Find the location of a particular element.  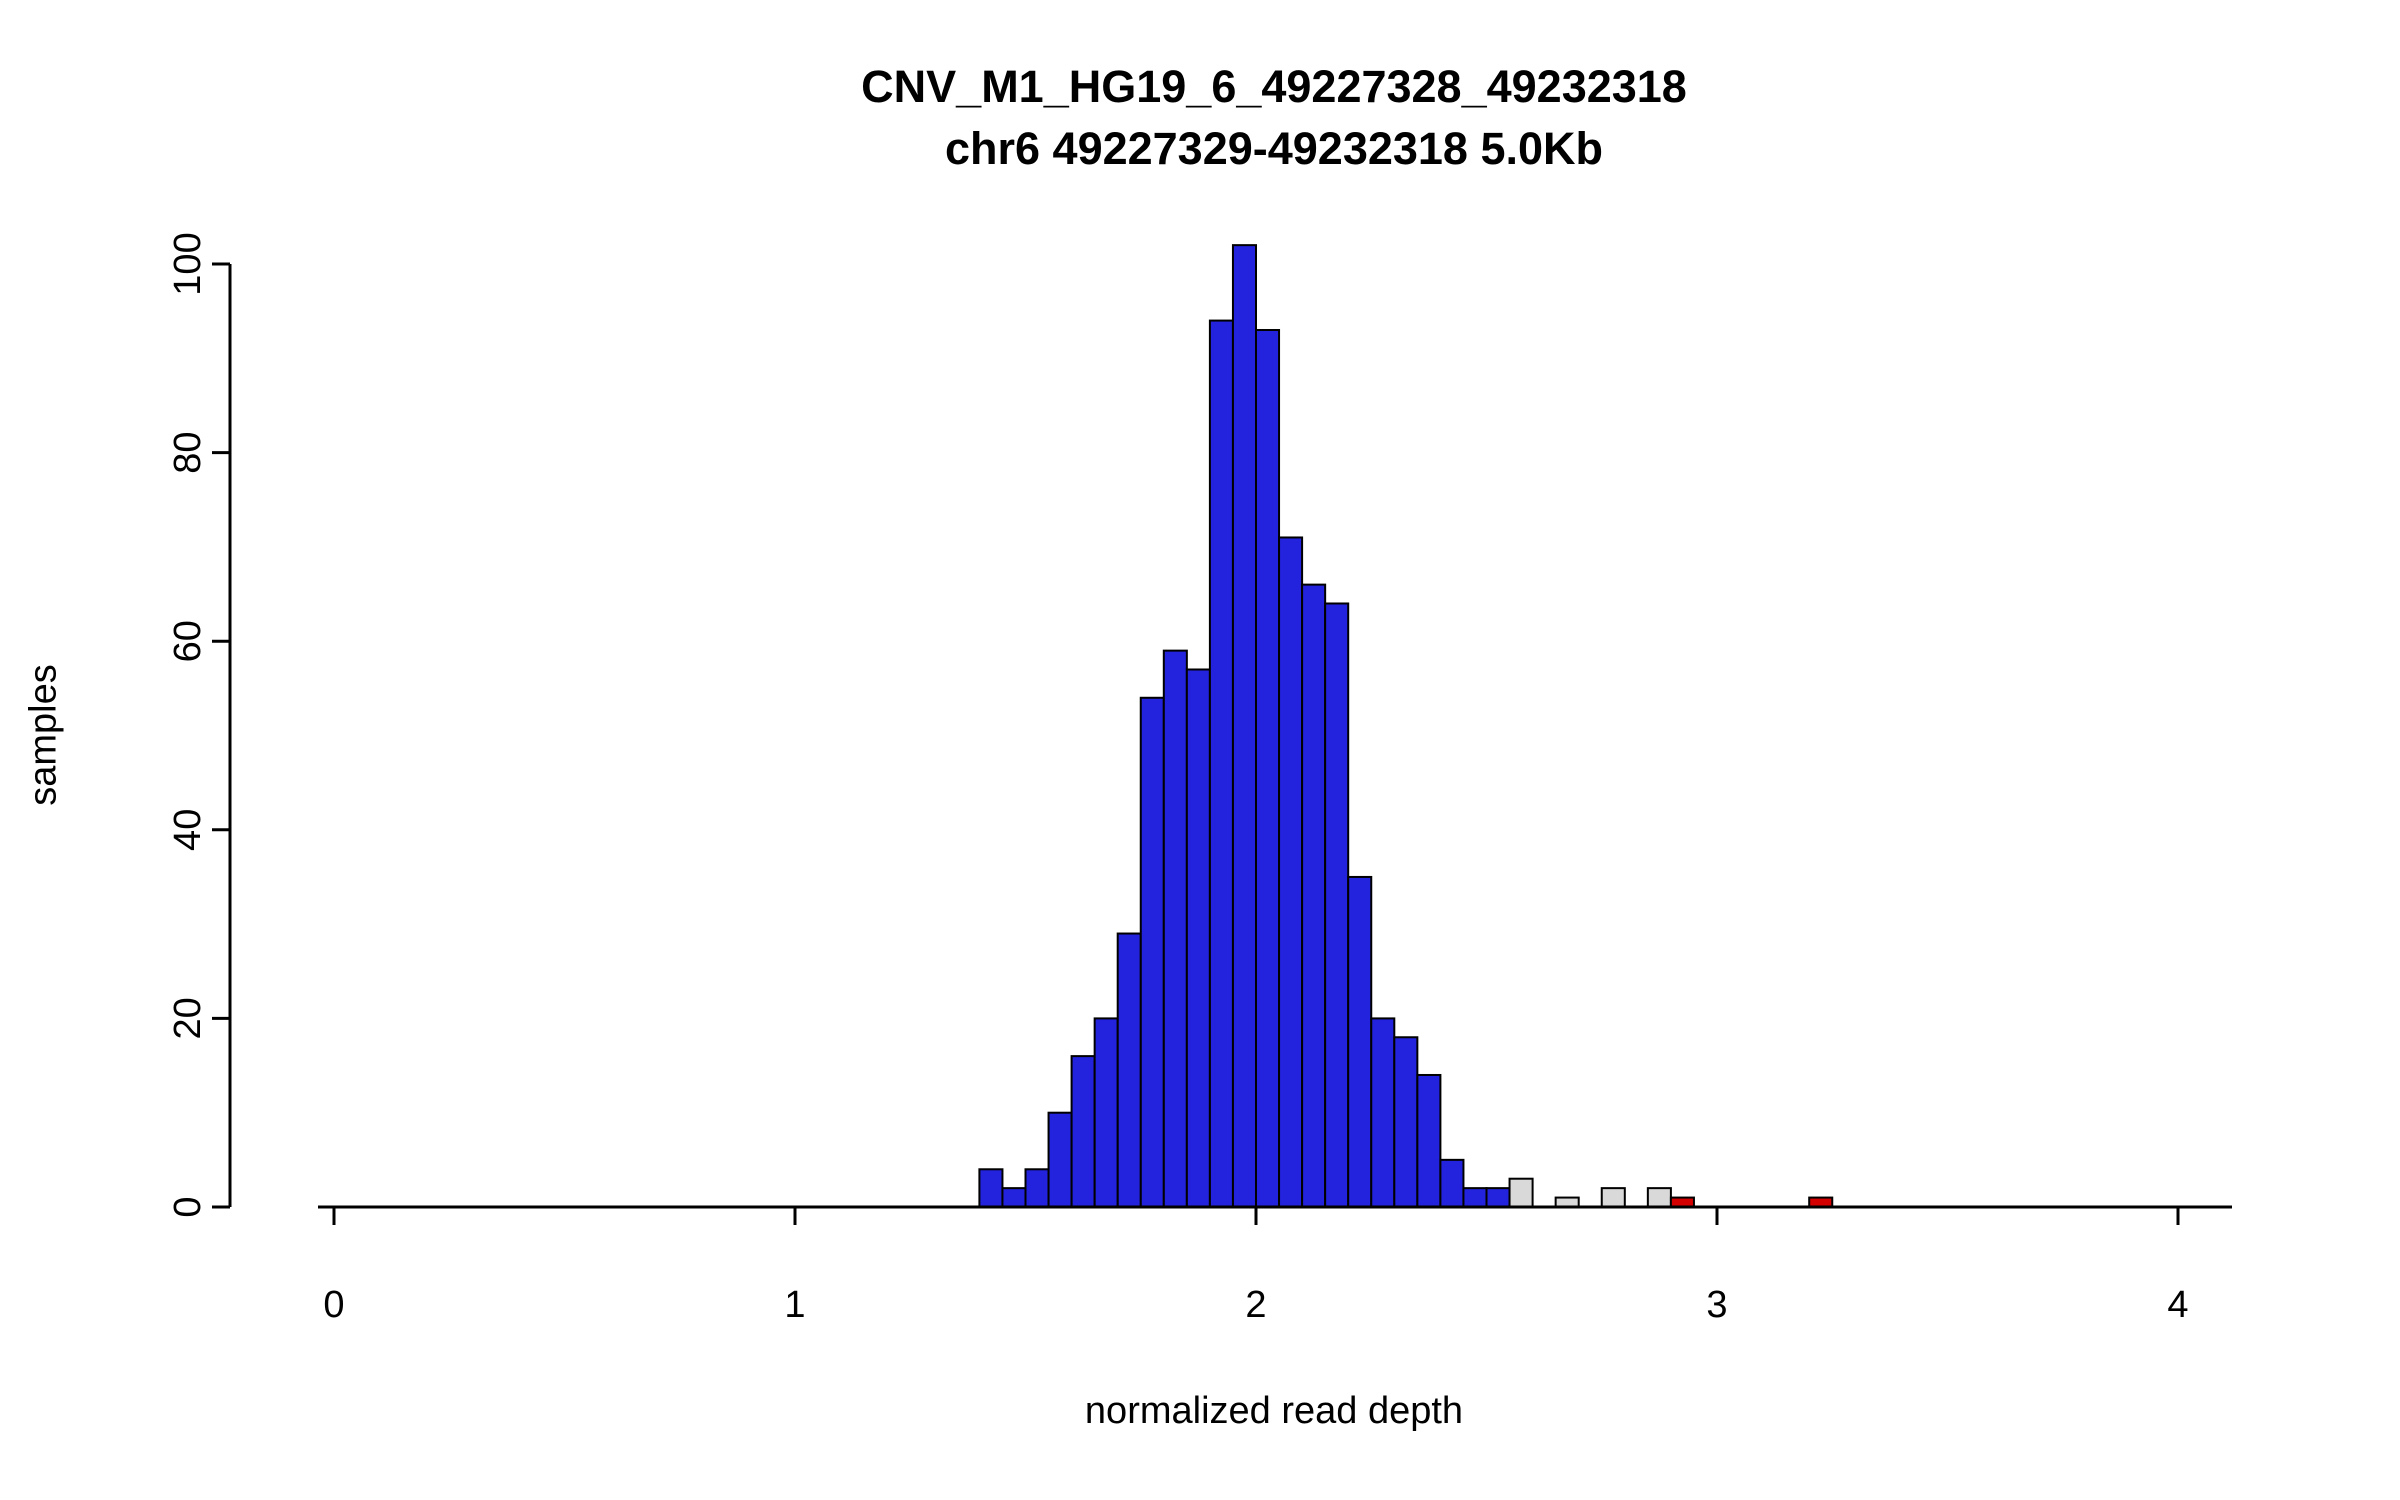

y-axis-label: samples is located at coordinates (43, 735).